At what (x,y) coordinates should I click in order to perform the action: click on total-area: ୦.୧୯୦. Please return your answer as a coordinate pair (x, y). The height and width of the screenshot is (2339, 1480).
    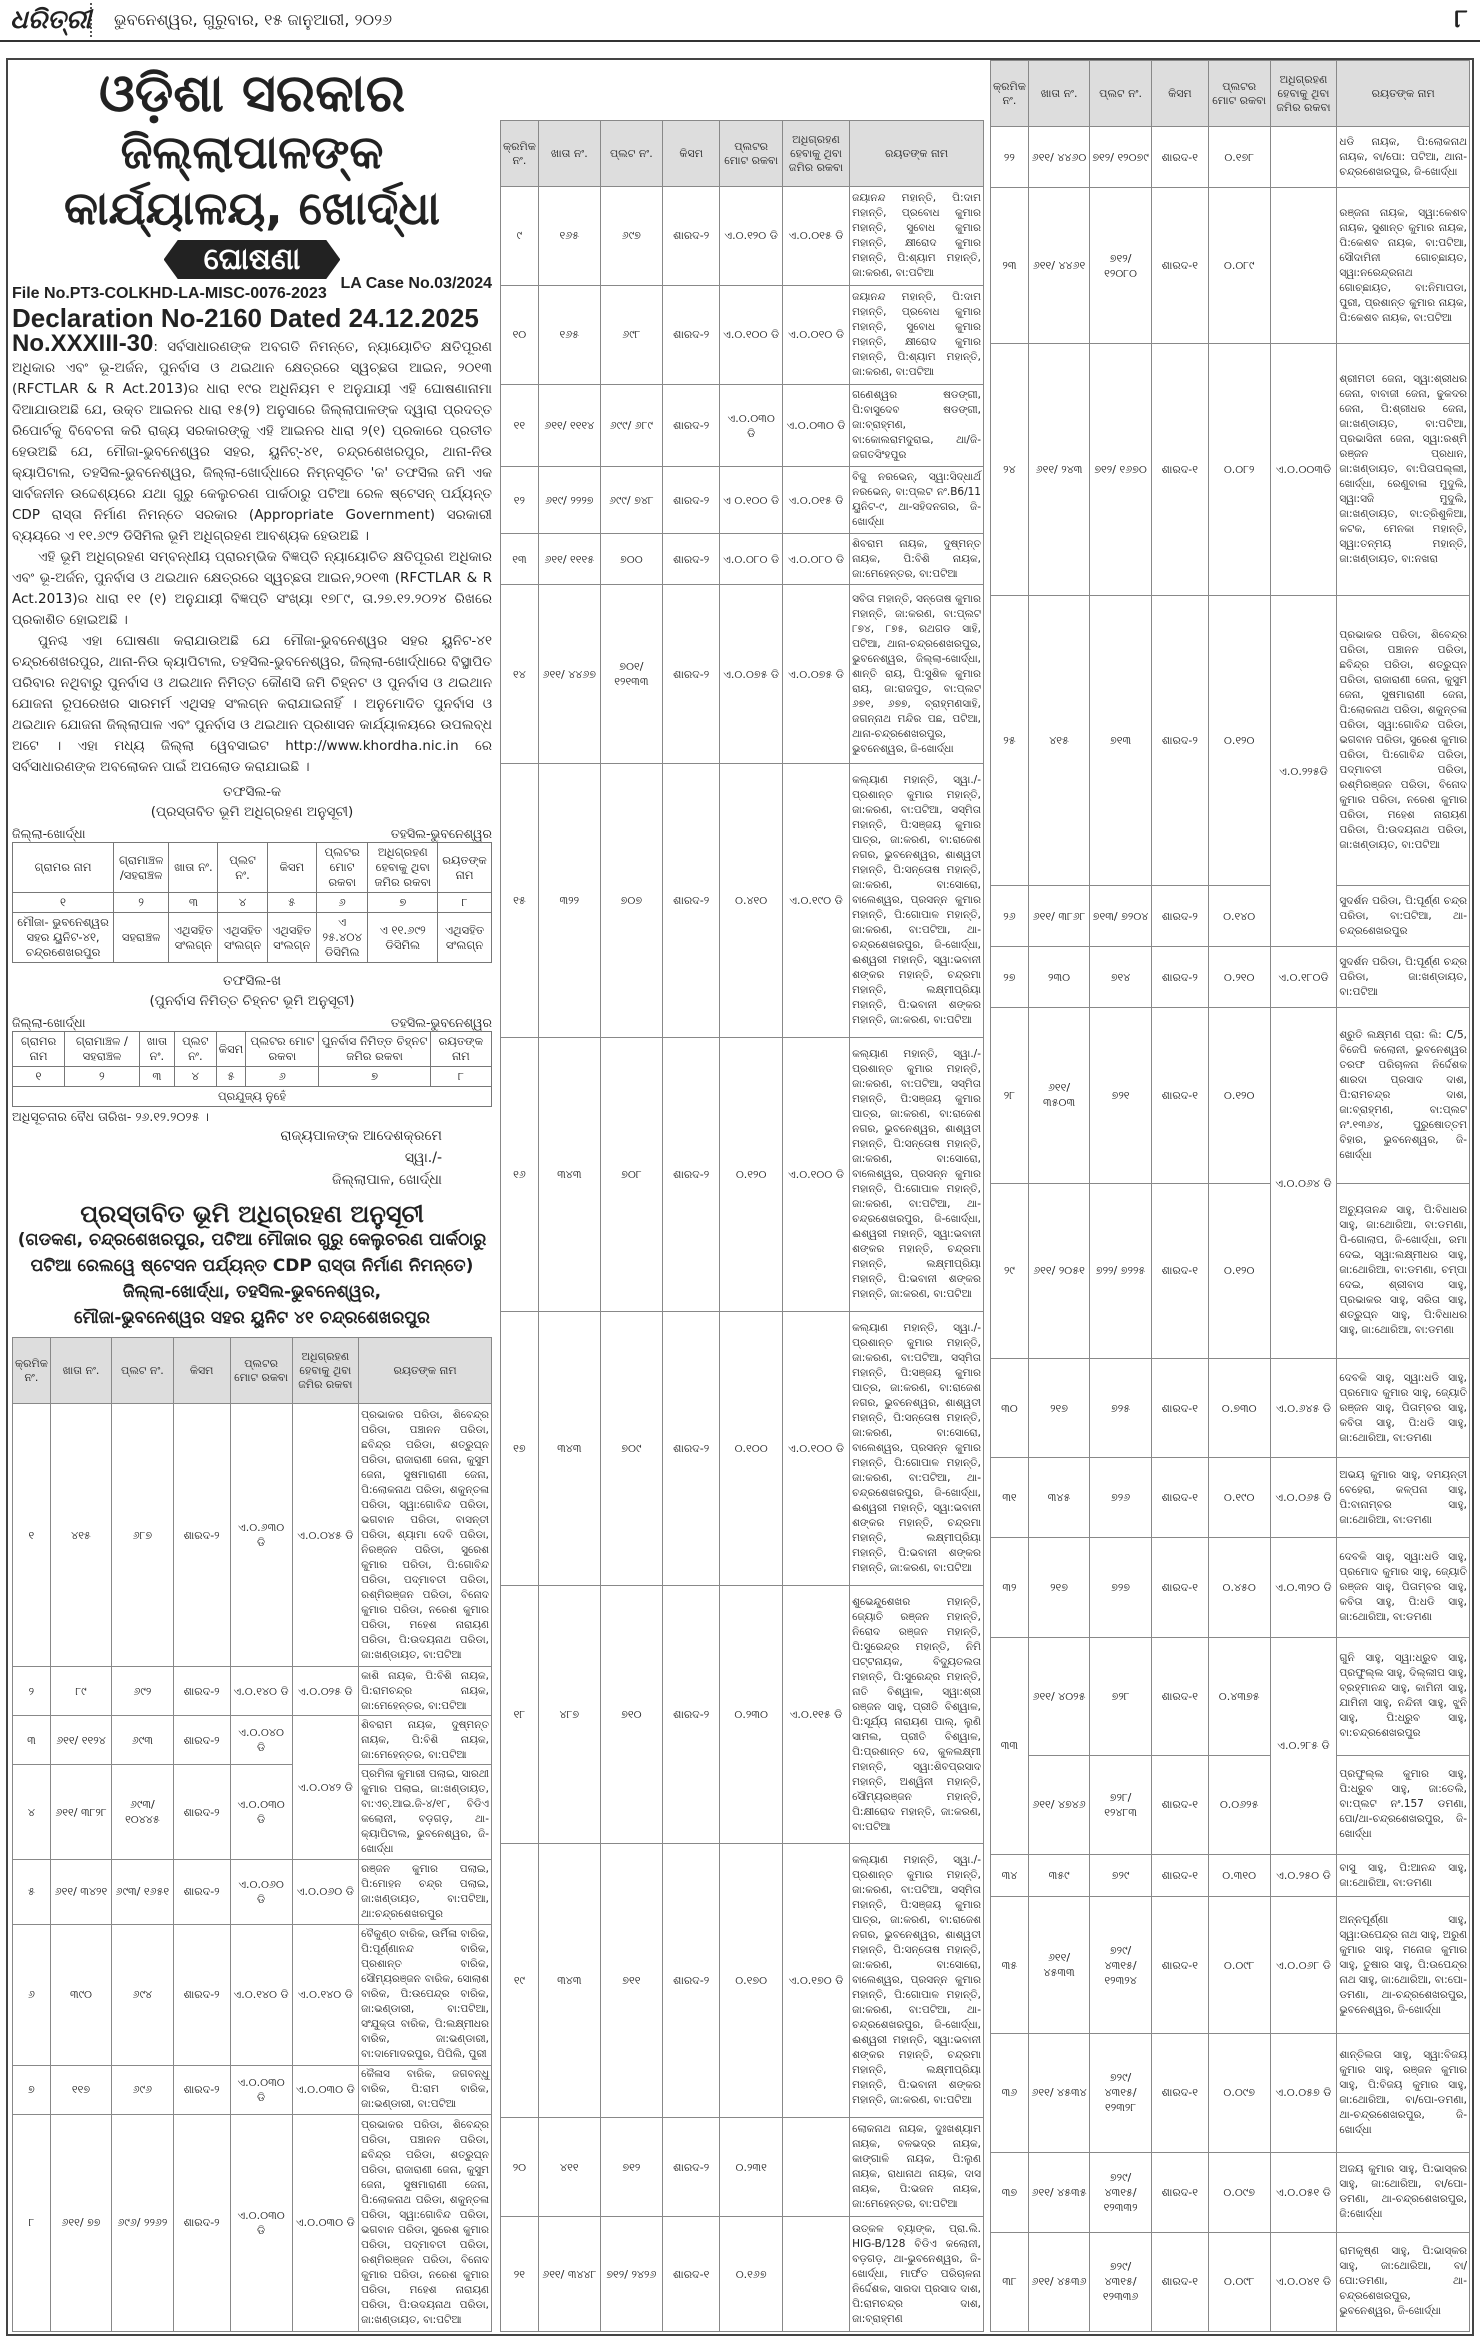
    Looking at the image, I should click on (1239, 1498).